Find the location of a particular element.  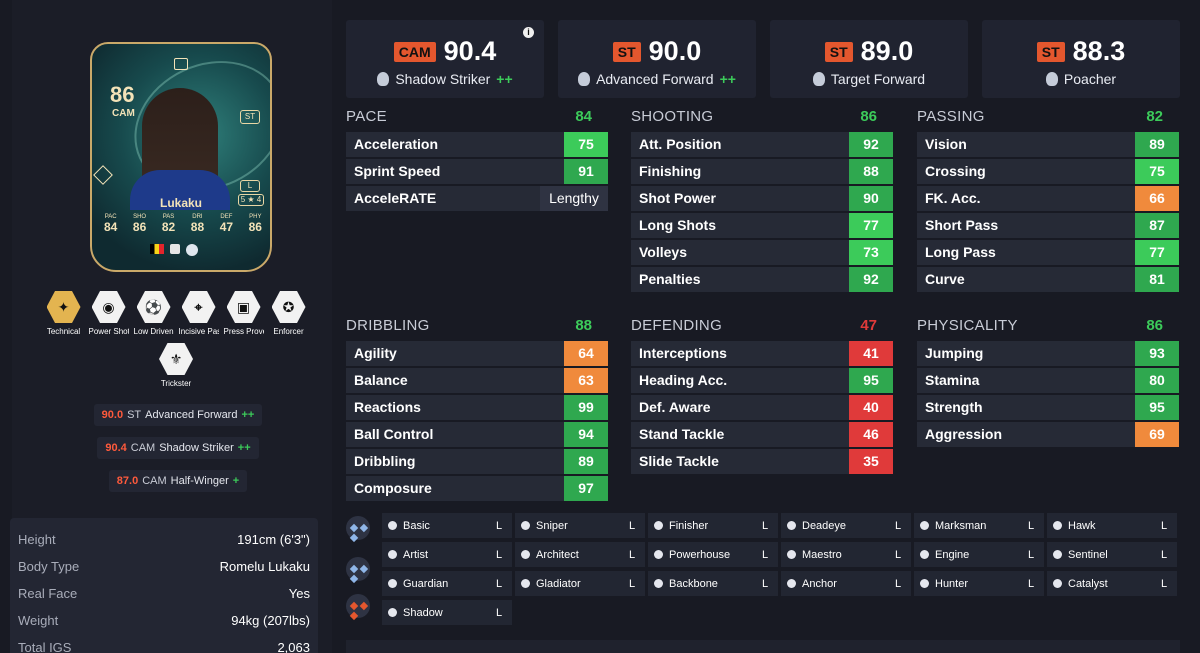

info-icon: i is located at coordinates (528, 32).